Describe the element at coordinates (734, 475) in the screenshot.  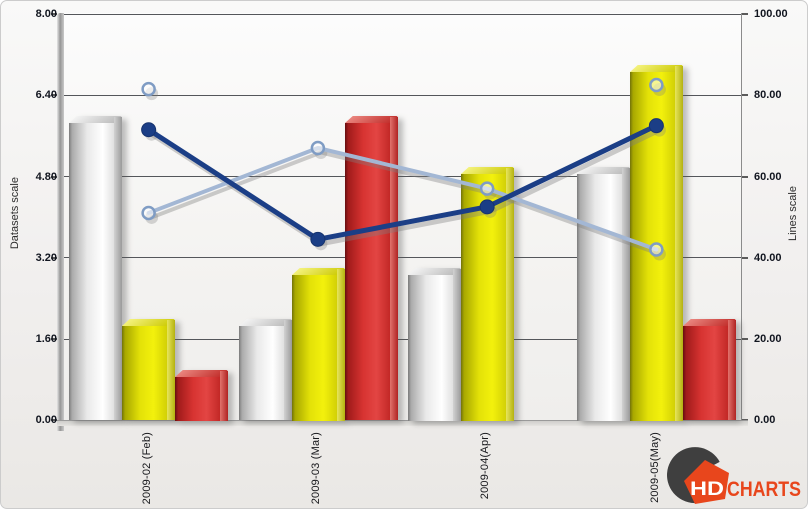
I see `hdcharts-logo: HD CHARTS` at that location.